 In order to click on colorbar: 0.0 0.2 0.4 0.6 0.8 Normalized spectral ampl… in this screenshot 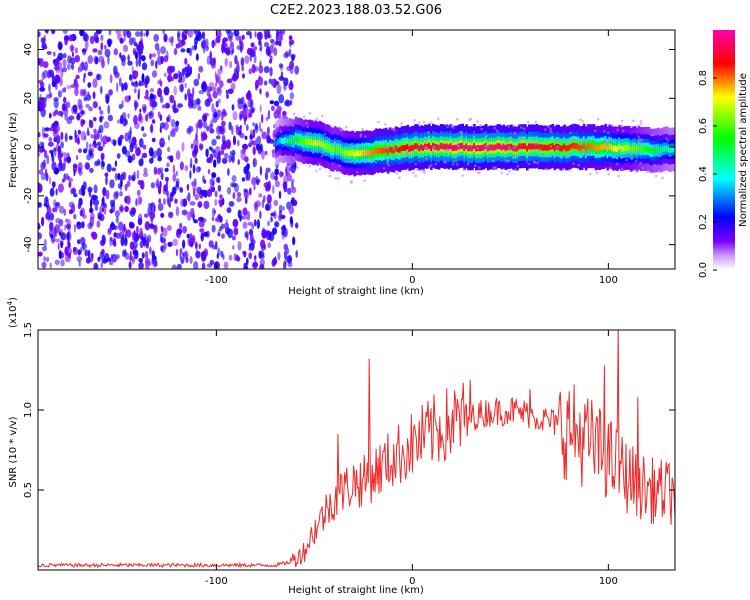, I will do `click(723, 154)`.